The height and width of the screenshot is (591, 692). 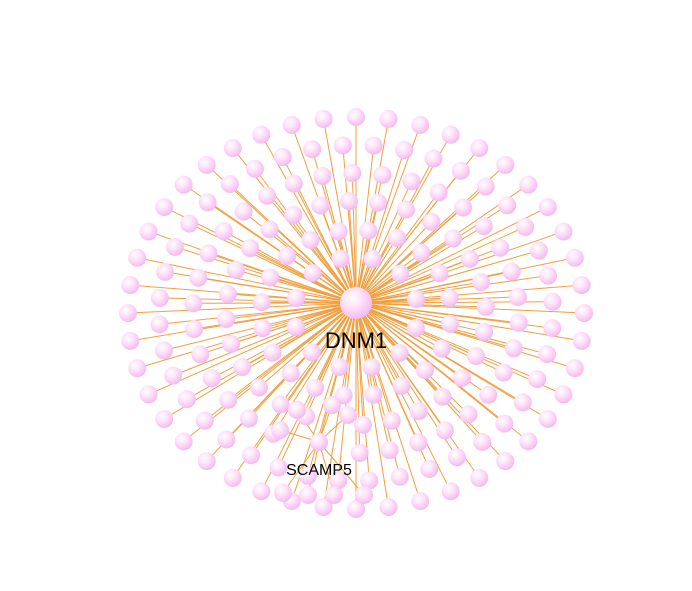 What do you see at coordinates (319, 442) in the screenshot?
I see `scamp5-node` at bounding box center [319, 442].